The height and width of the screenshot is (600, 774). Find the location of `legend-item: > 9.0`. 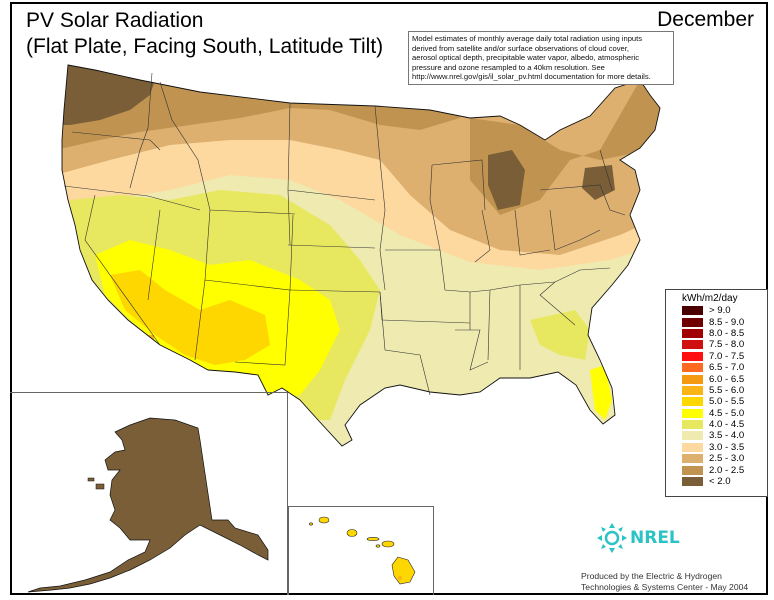

legend-item: > 9.0 is located at coordinates (724, 310).